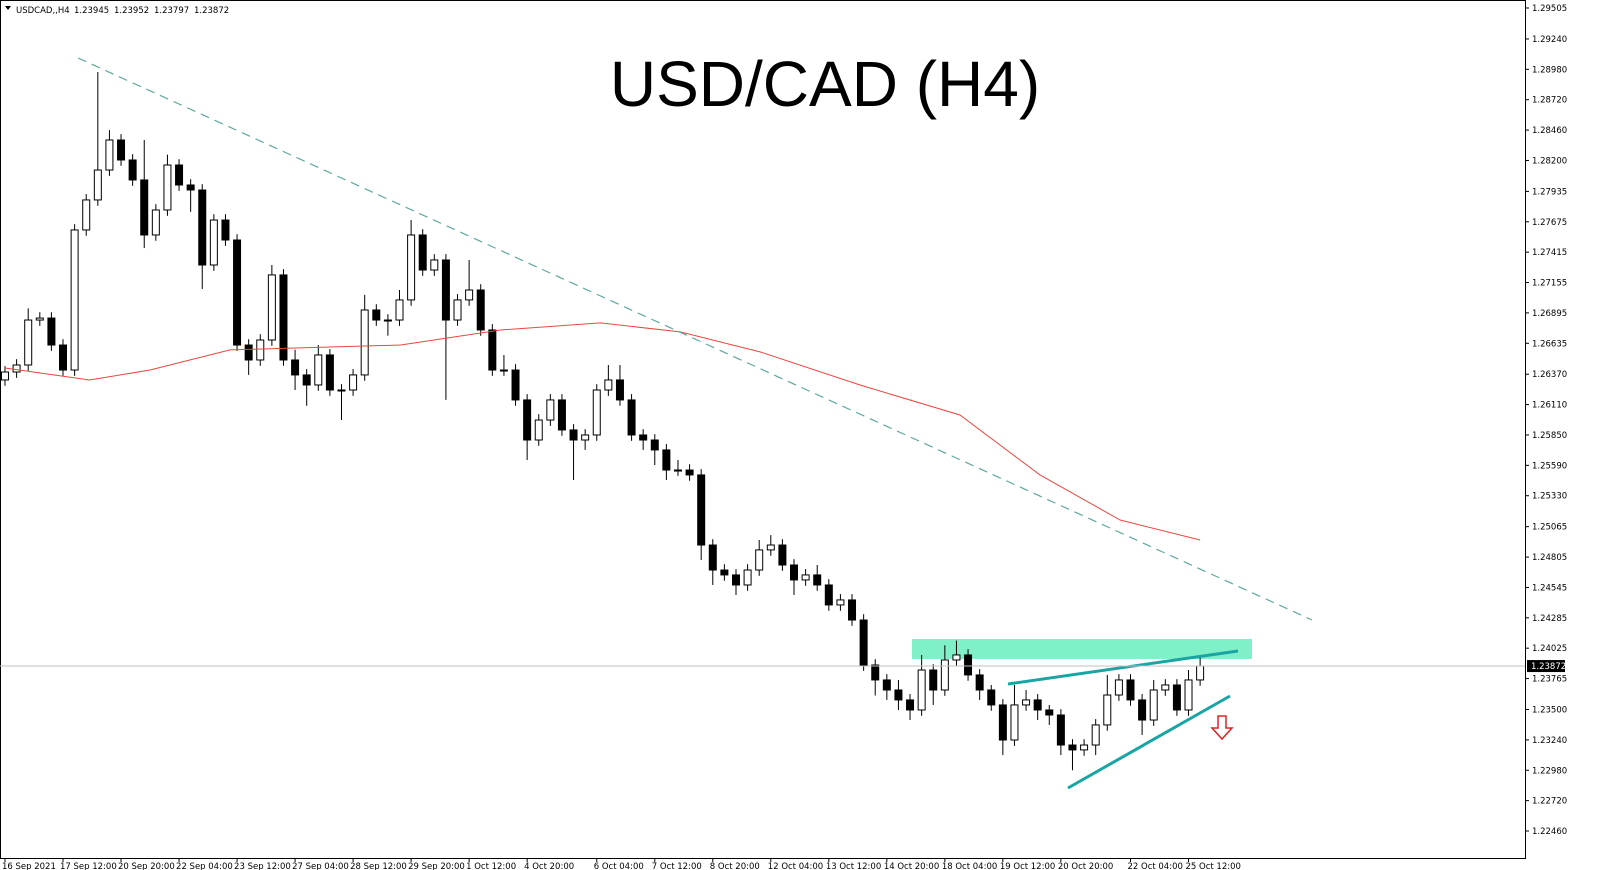 This screenshot has width=1600, height=870. What do you see at coordinates (969, 866) in the screenshot?
I see `x-tick-label: 18 Oct 04:00` at bounding box center [969, 866].